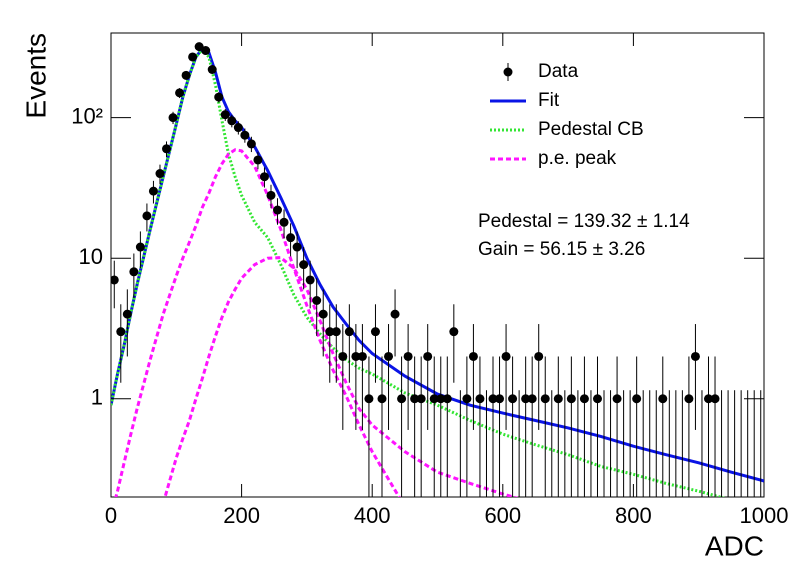 Image resolution: width=796 pixels, height=572 pixels. I want to click on legend-label: p.e. peak, so click(577, 158).